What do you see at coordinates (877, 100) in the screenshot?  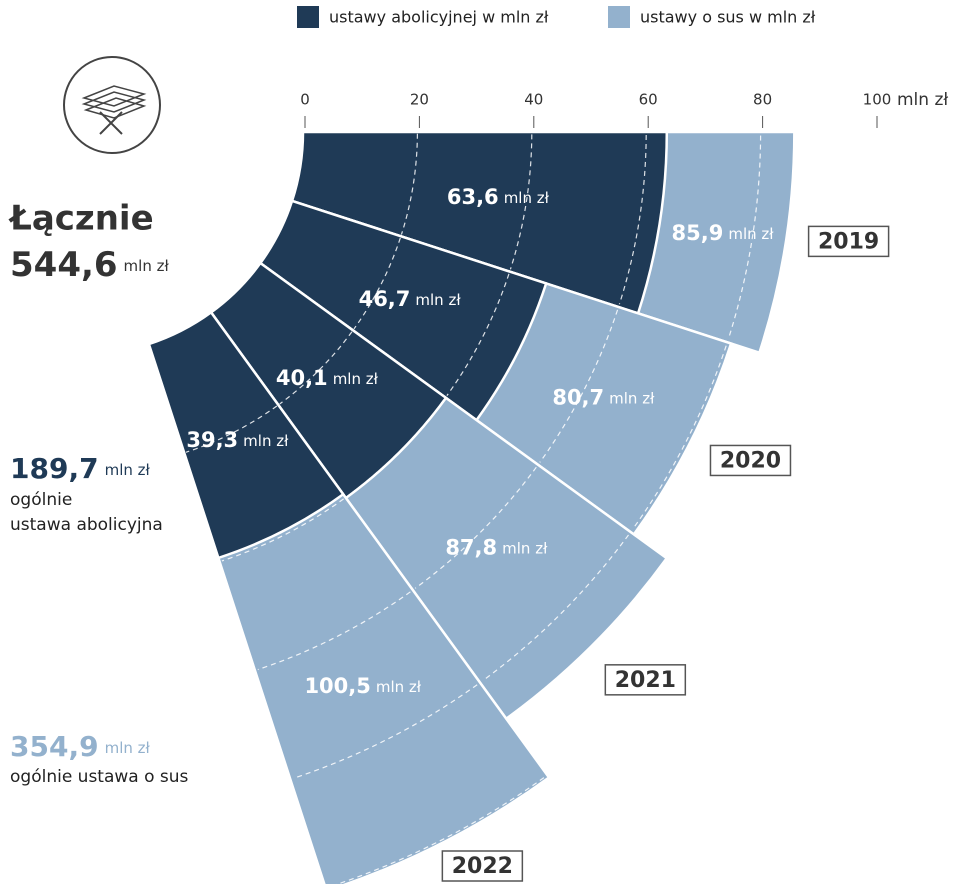 I see `x-tick-label: 100` at bounding box center [877, 100].